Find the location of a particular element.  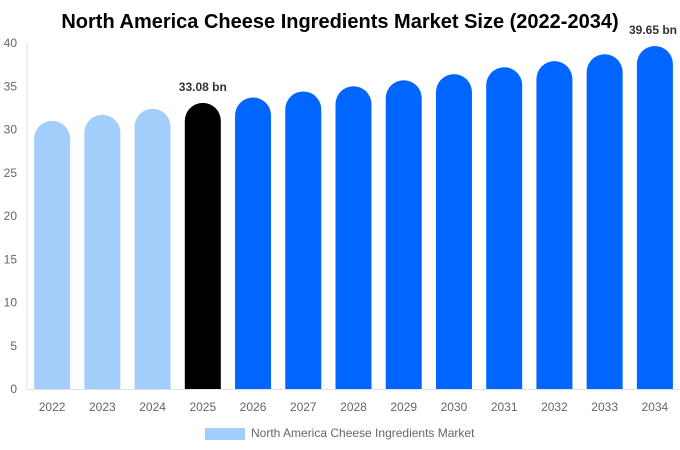

data-labels: 33.08 bn 39.65 bn is located at coordinates (428, 58).